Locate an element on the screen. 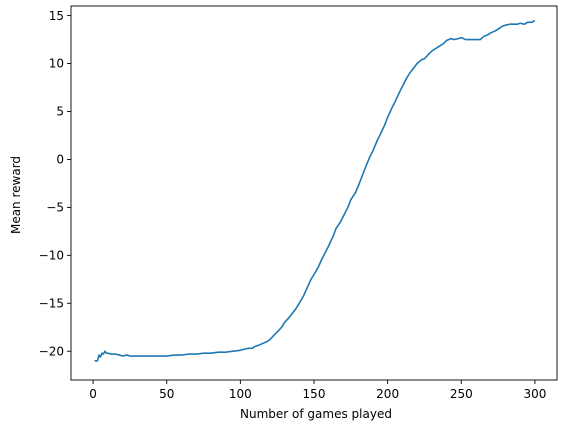  x-axis-ticks: 0 50 100 150 200 250 300 is located at coordinates (317, 390).